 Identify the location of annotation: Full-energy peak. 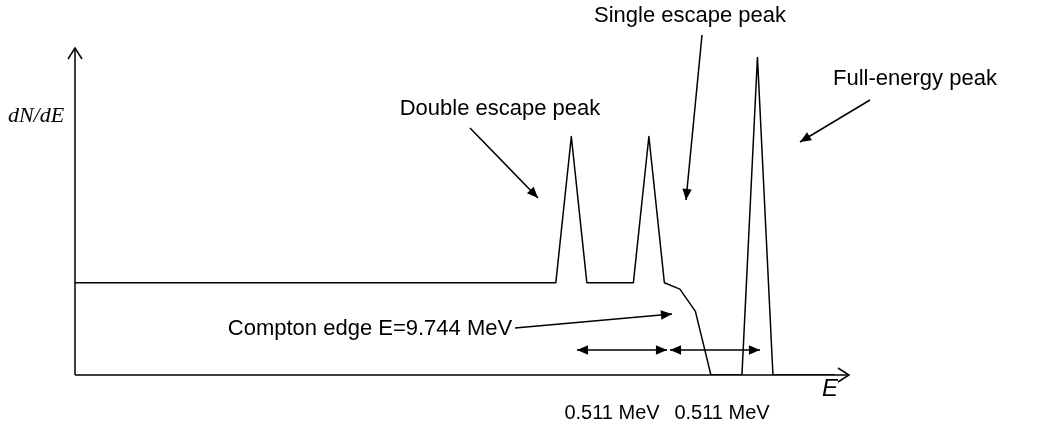
(915, 77).